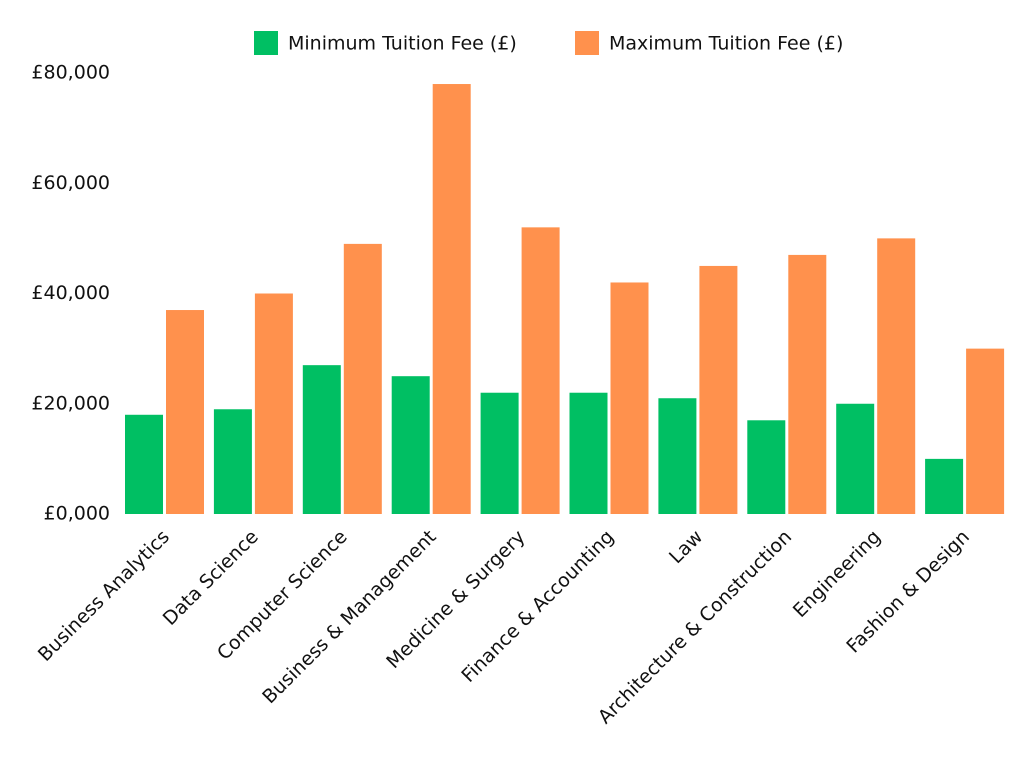  Describe the element at coordinates (70, 403) in the screenshot. I see `y-tick-label: £20,000` at that location.